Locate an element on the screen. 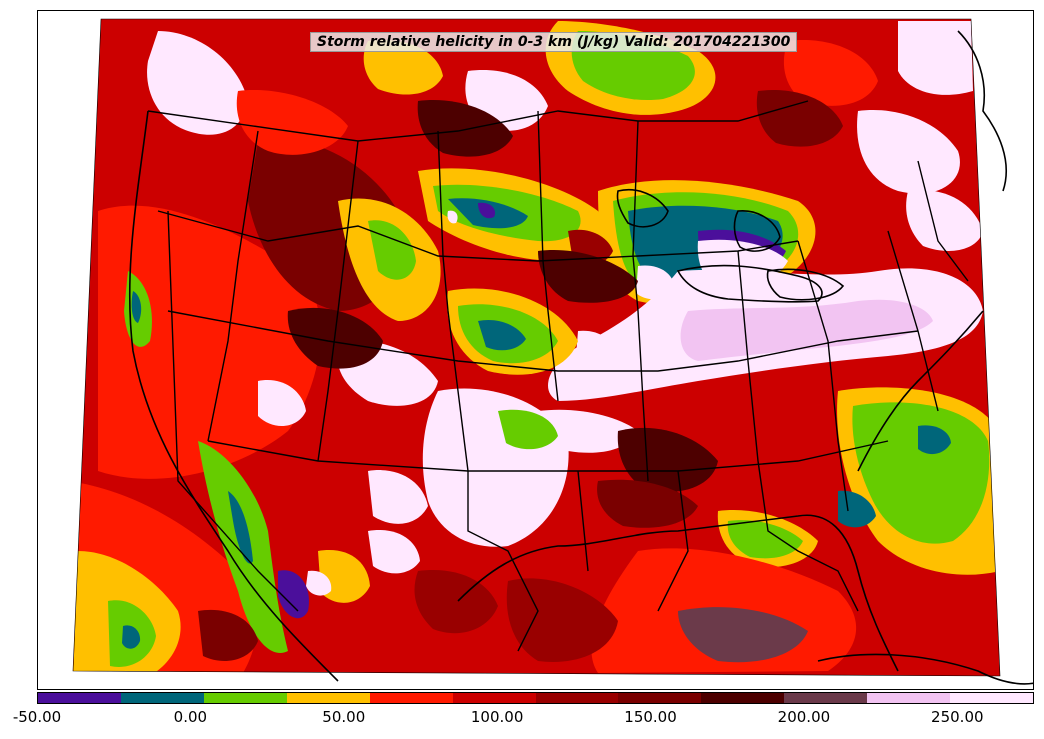 The height and width of the screenshot is (739, 1044). colorbar-tick-label: 0.00 is located at coordinates (190, 717).